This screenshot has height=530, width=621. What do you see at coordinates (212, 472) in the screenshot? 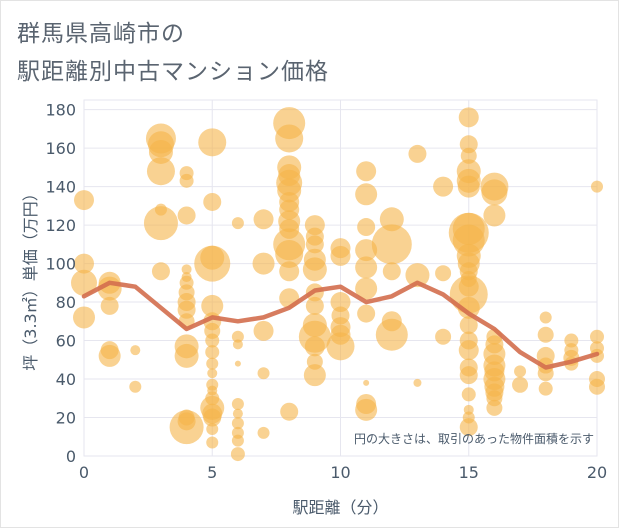
I see `x-tick-label: 5` at bounding box center [212, 472].